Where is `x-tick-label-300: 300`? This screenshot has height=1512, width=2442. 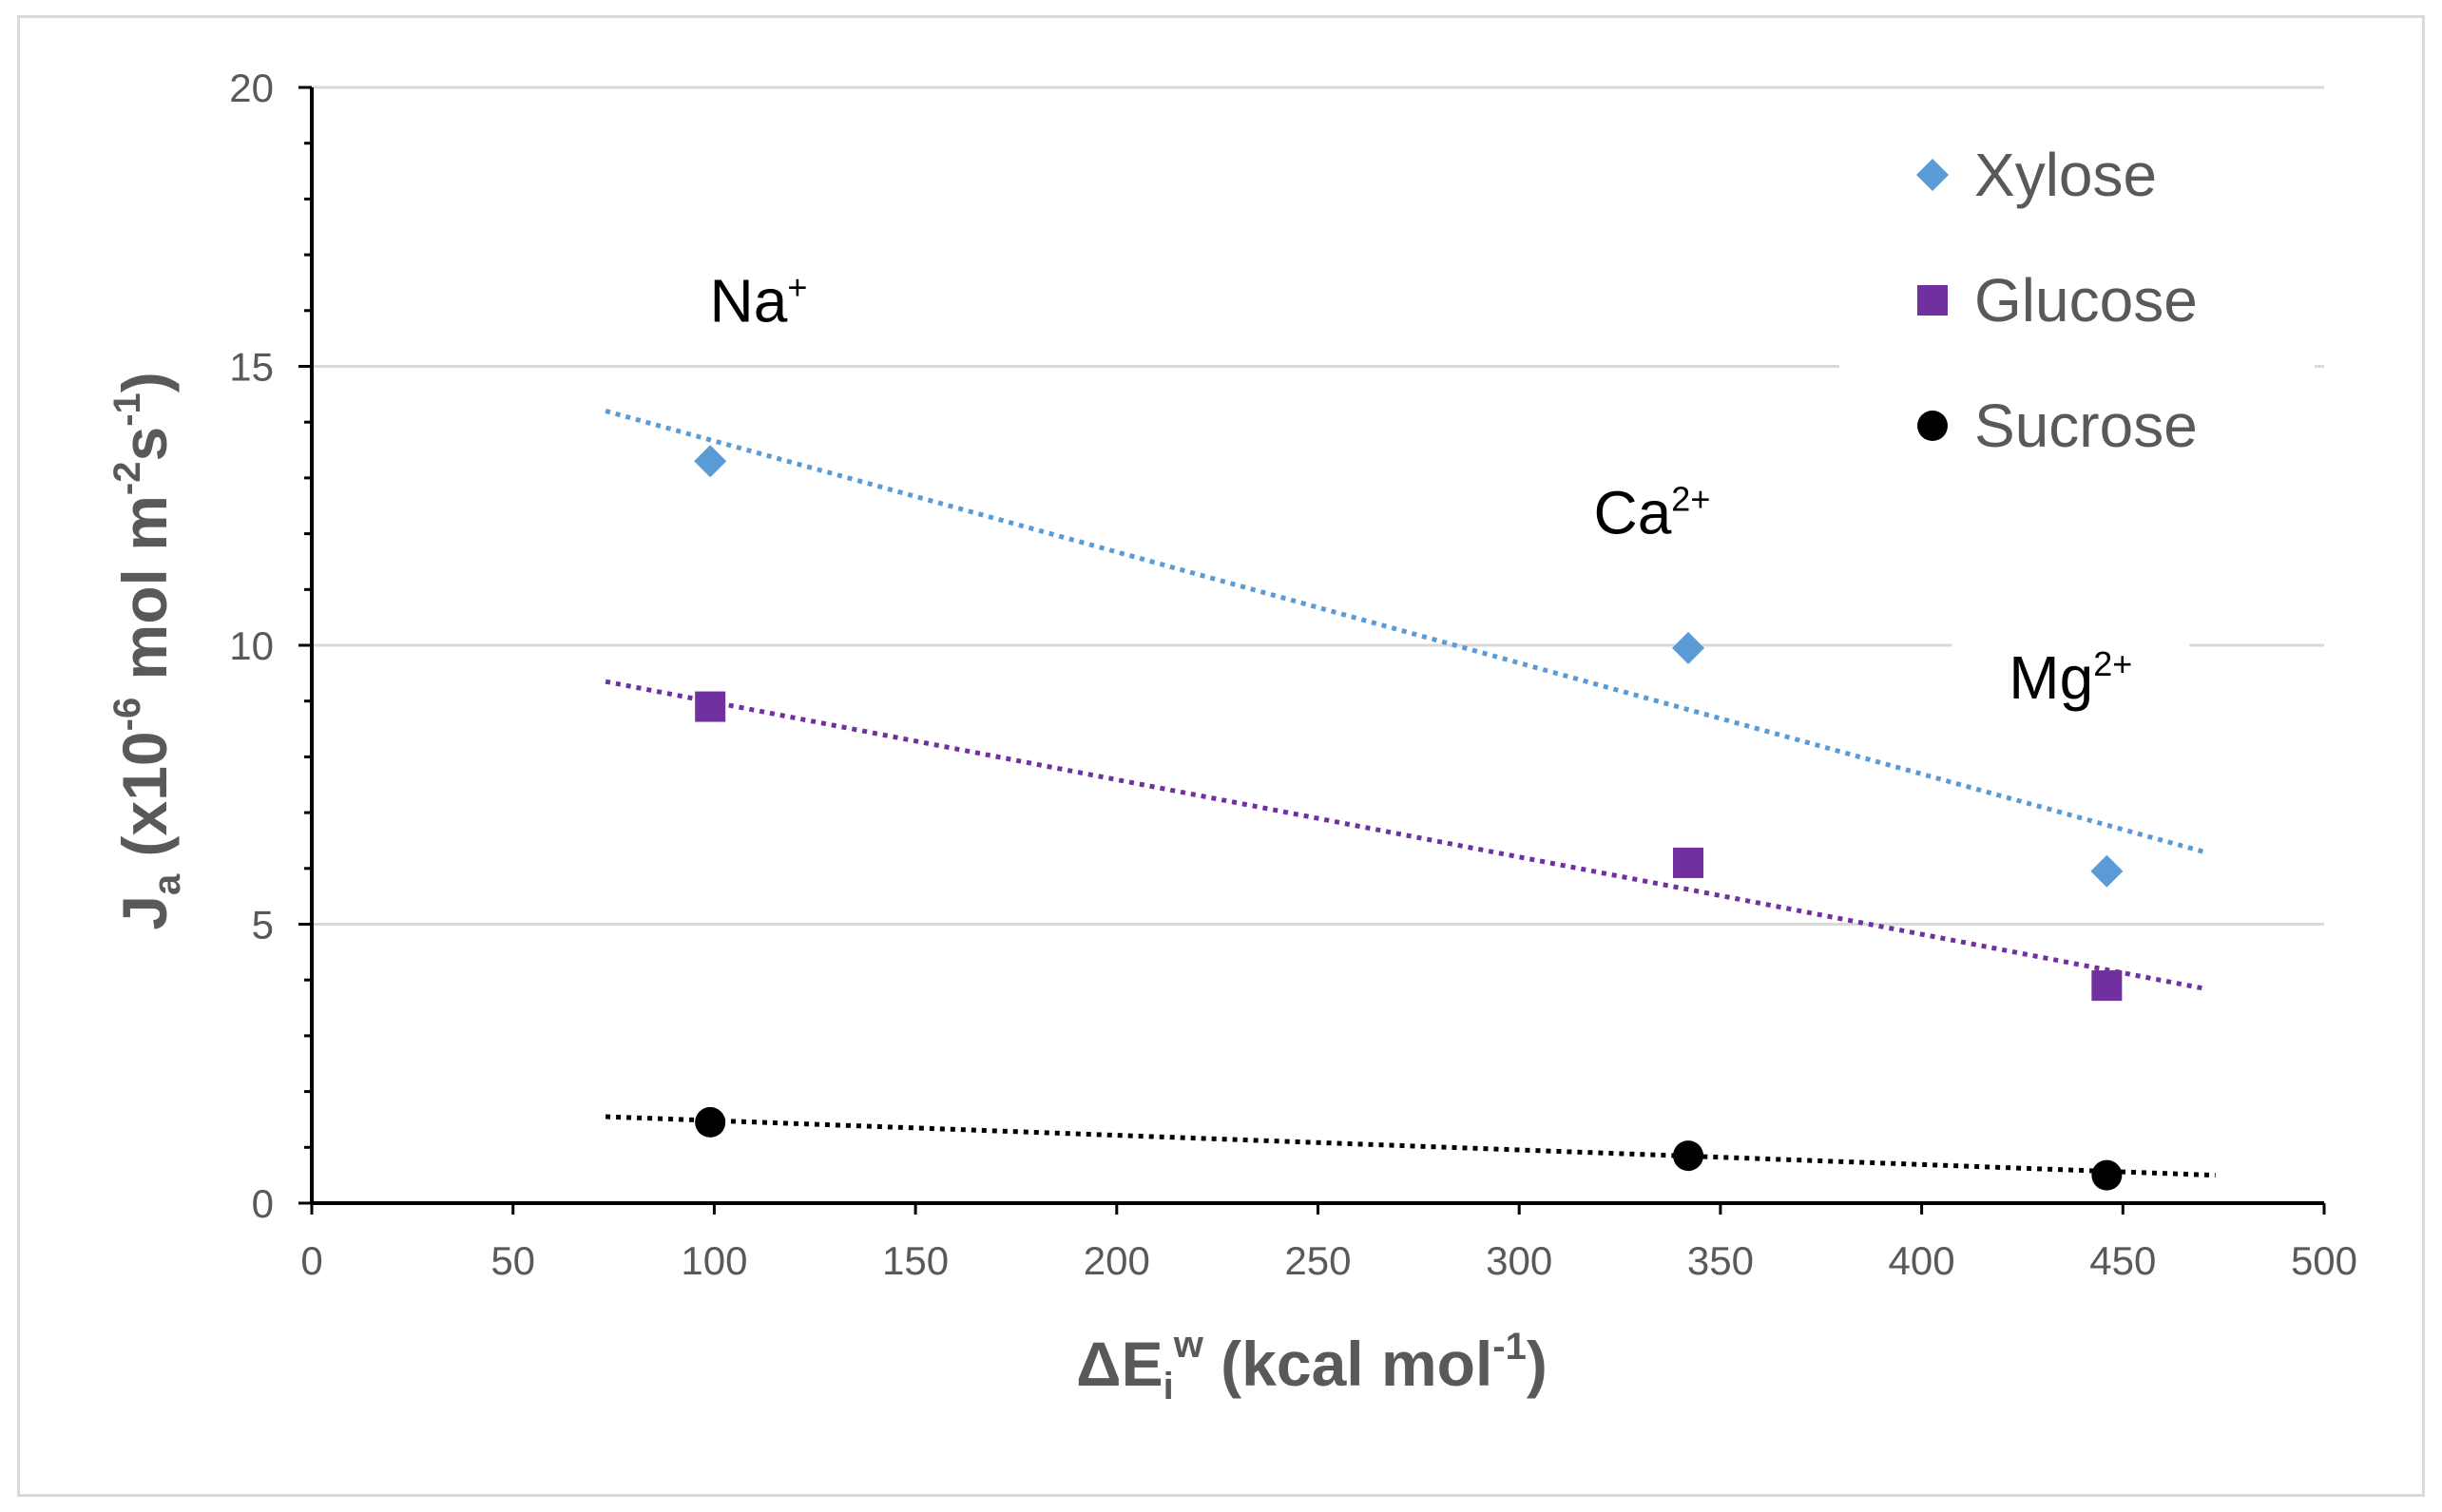 x-tick-label-300: 300 is located at coordinates (1519, 1260).